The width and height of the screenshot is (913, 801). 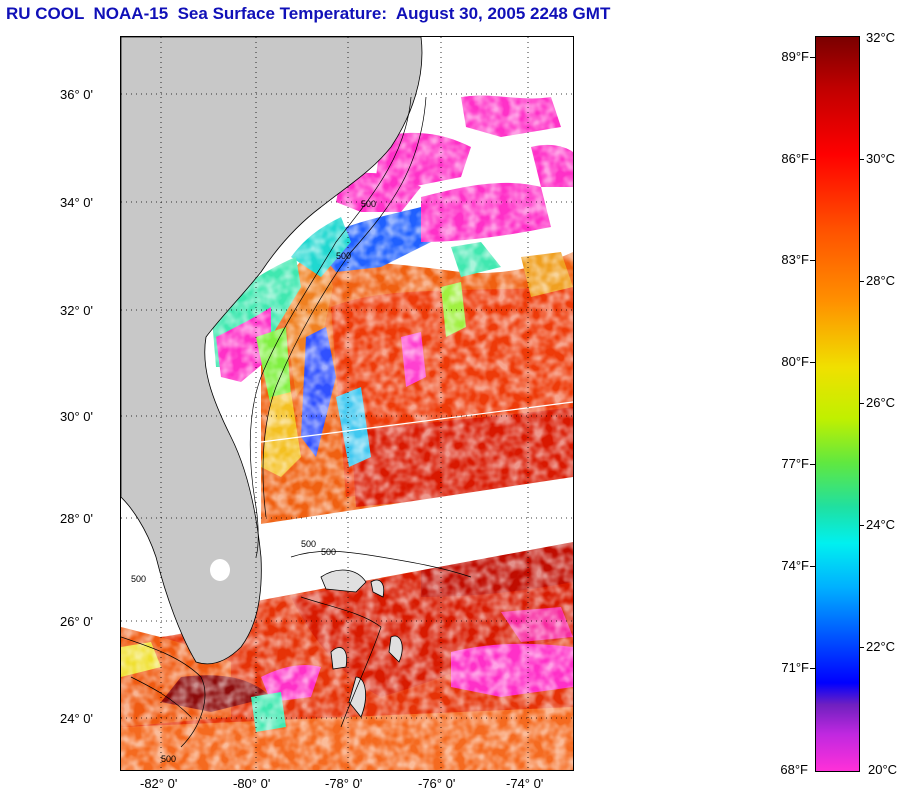 What do you see at coordinates (837, 404) in the screenshot?
I see `color-bar` at bounding box center [837, 404].